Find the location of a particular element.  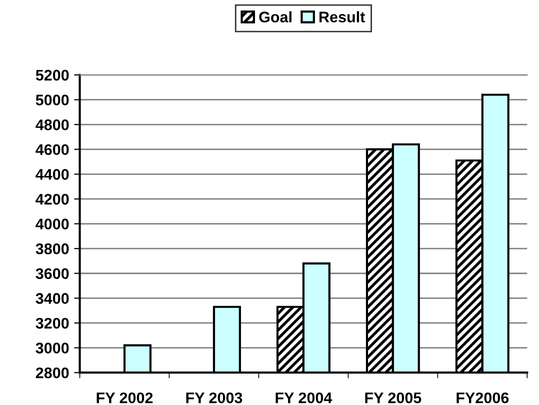

y-tick-label: 4600 is located at coordinates (52, 150).